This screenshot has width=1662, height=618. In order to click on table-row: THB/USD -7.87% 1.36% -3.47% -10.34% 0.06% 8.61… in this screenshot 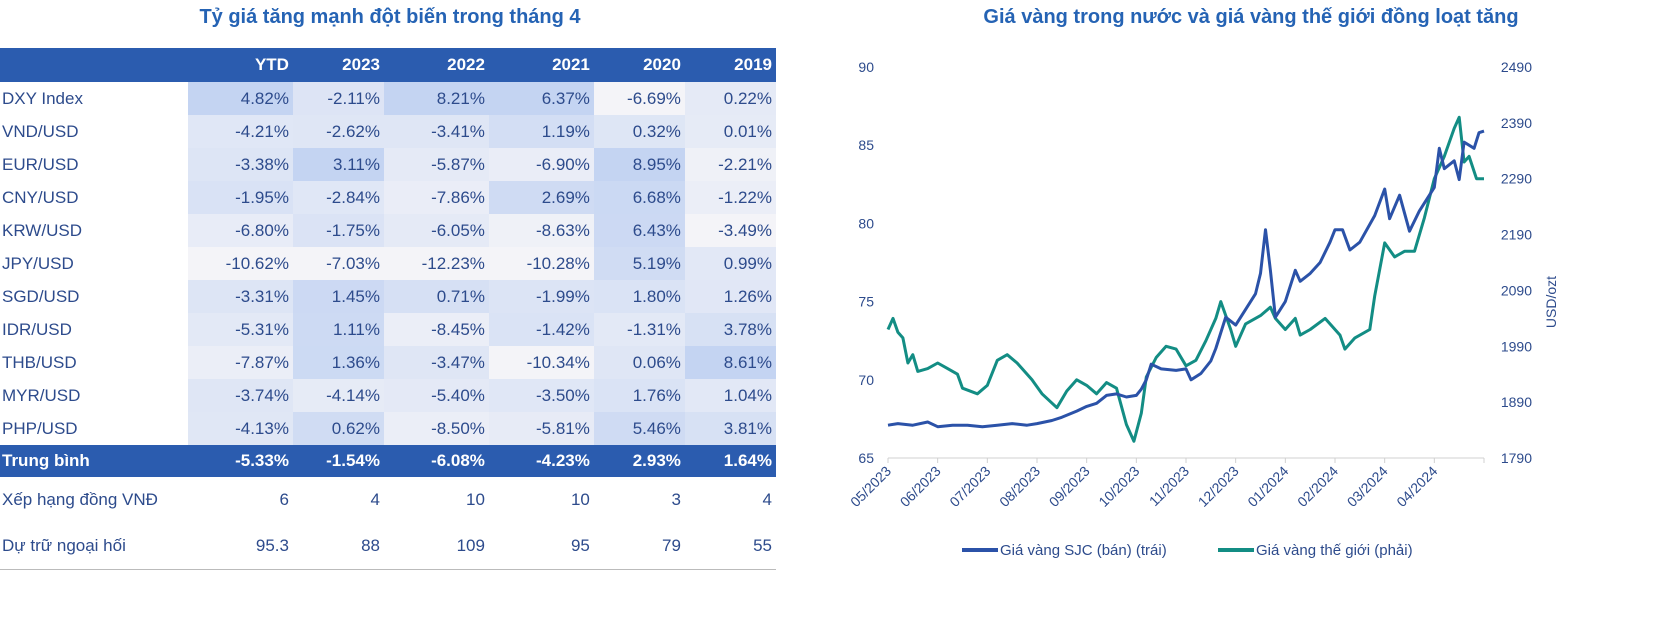, I will do `click(388, 362)`.